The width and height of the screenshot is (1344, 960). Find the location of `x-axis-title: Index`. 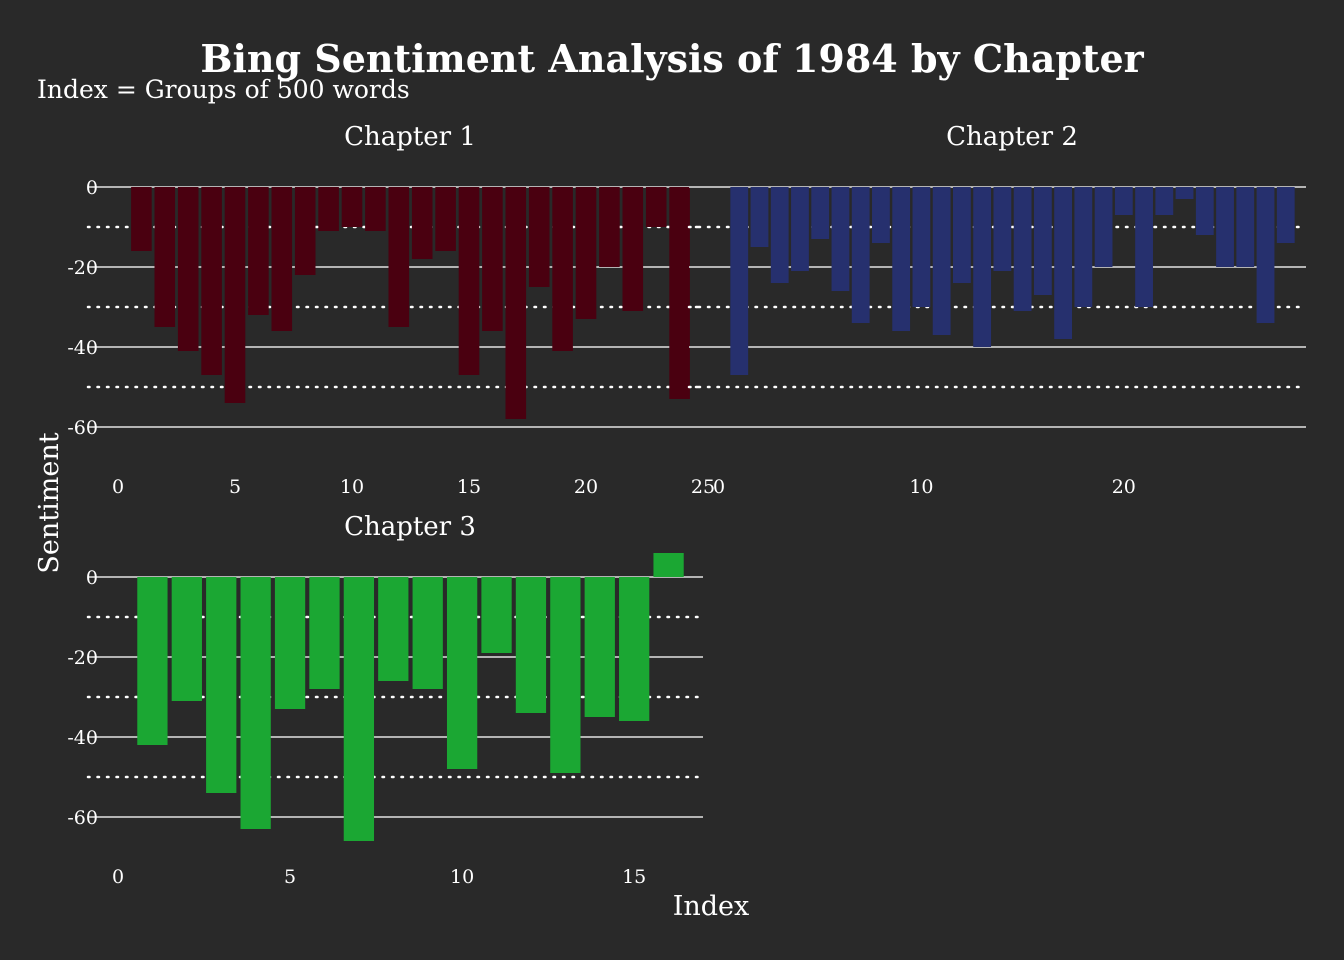

x-axis-title: Index is located at coordinates (711, 906).